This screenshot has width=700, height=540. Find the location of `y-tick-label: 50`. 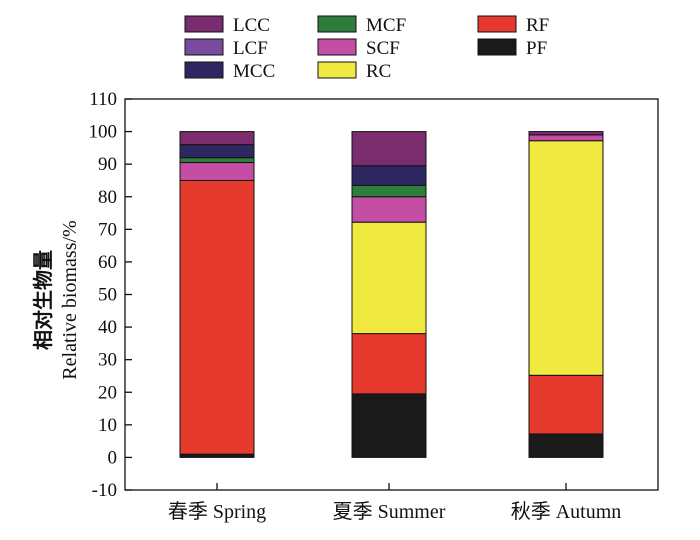

y-tick-label: 50 is located at coordinates (107, 295).